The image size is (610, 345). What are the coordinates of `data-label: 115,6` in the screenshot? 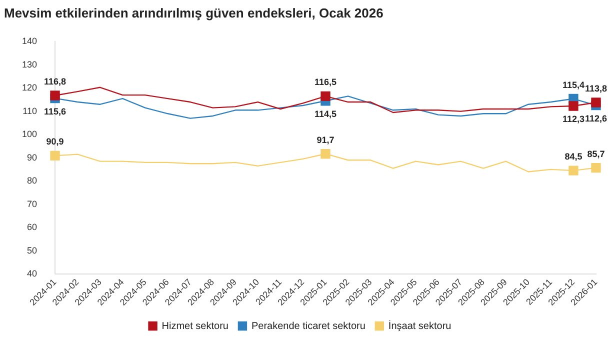 It's located at (55, 111).